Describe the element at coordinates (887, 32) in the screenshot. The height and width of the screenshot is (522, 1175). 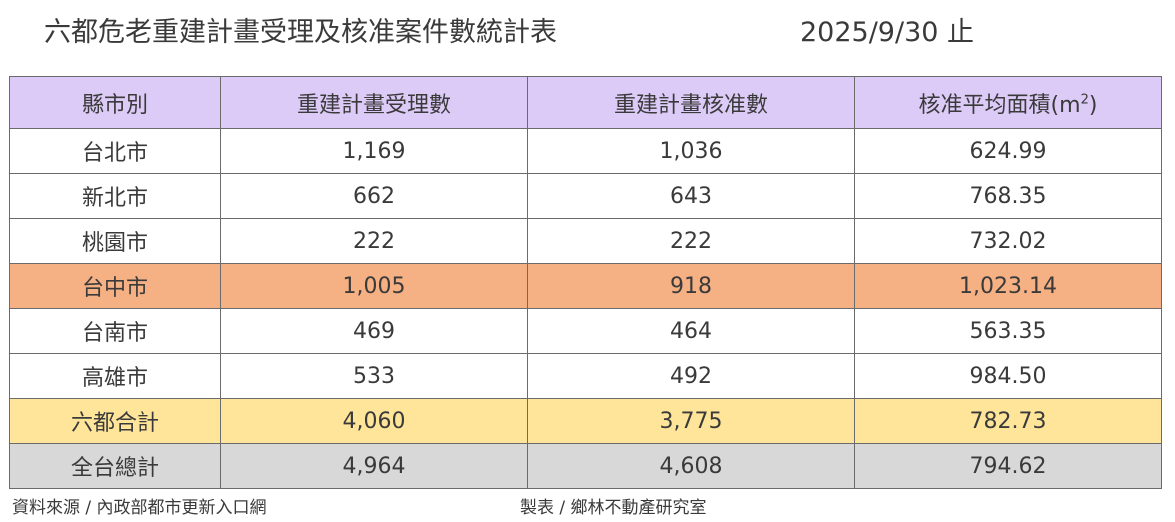
I see `as-of-date: 2025/9/30 止` at that location.